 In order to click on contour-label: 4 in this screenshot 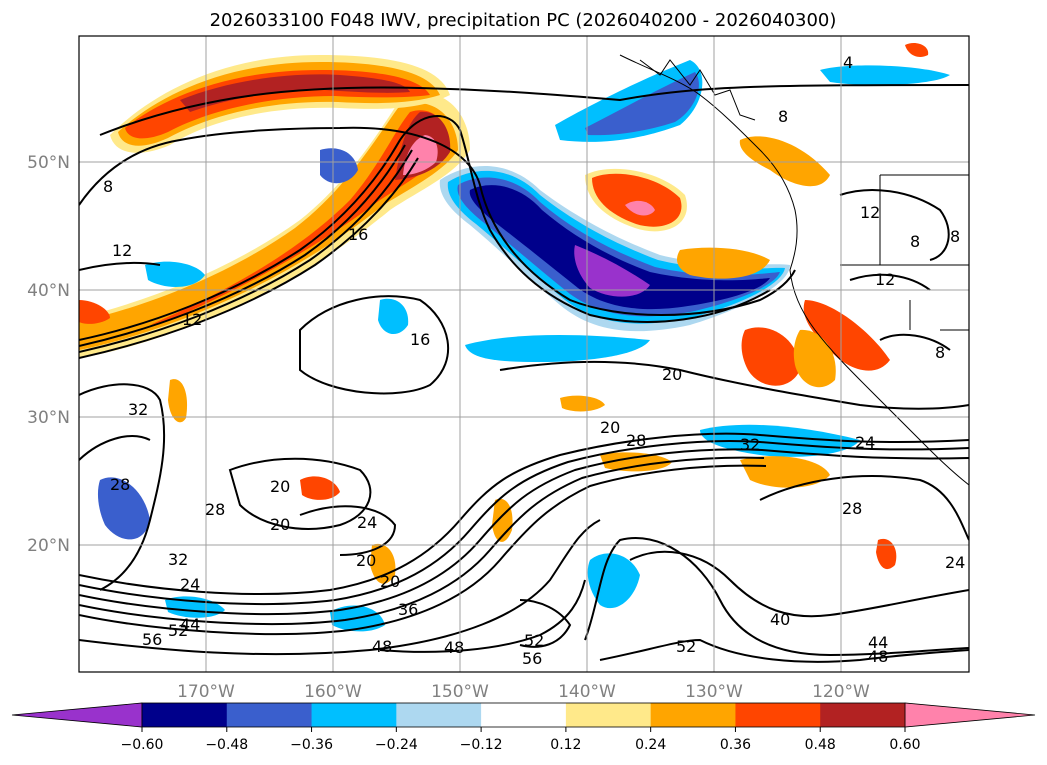, I will do `click(848, 62)`.